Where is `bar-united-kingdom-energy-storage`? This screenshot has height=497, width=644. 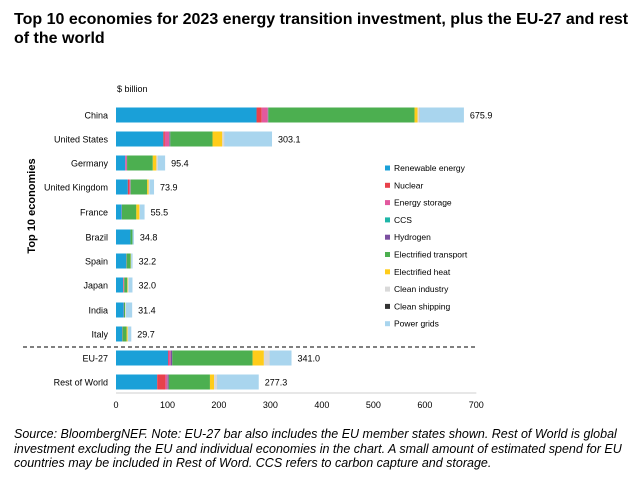
bar-united-kingdom-energy-storage is located at coordinates (130, 187).